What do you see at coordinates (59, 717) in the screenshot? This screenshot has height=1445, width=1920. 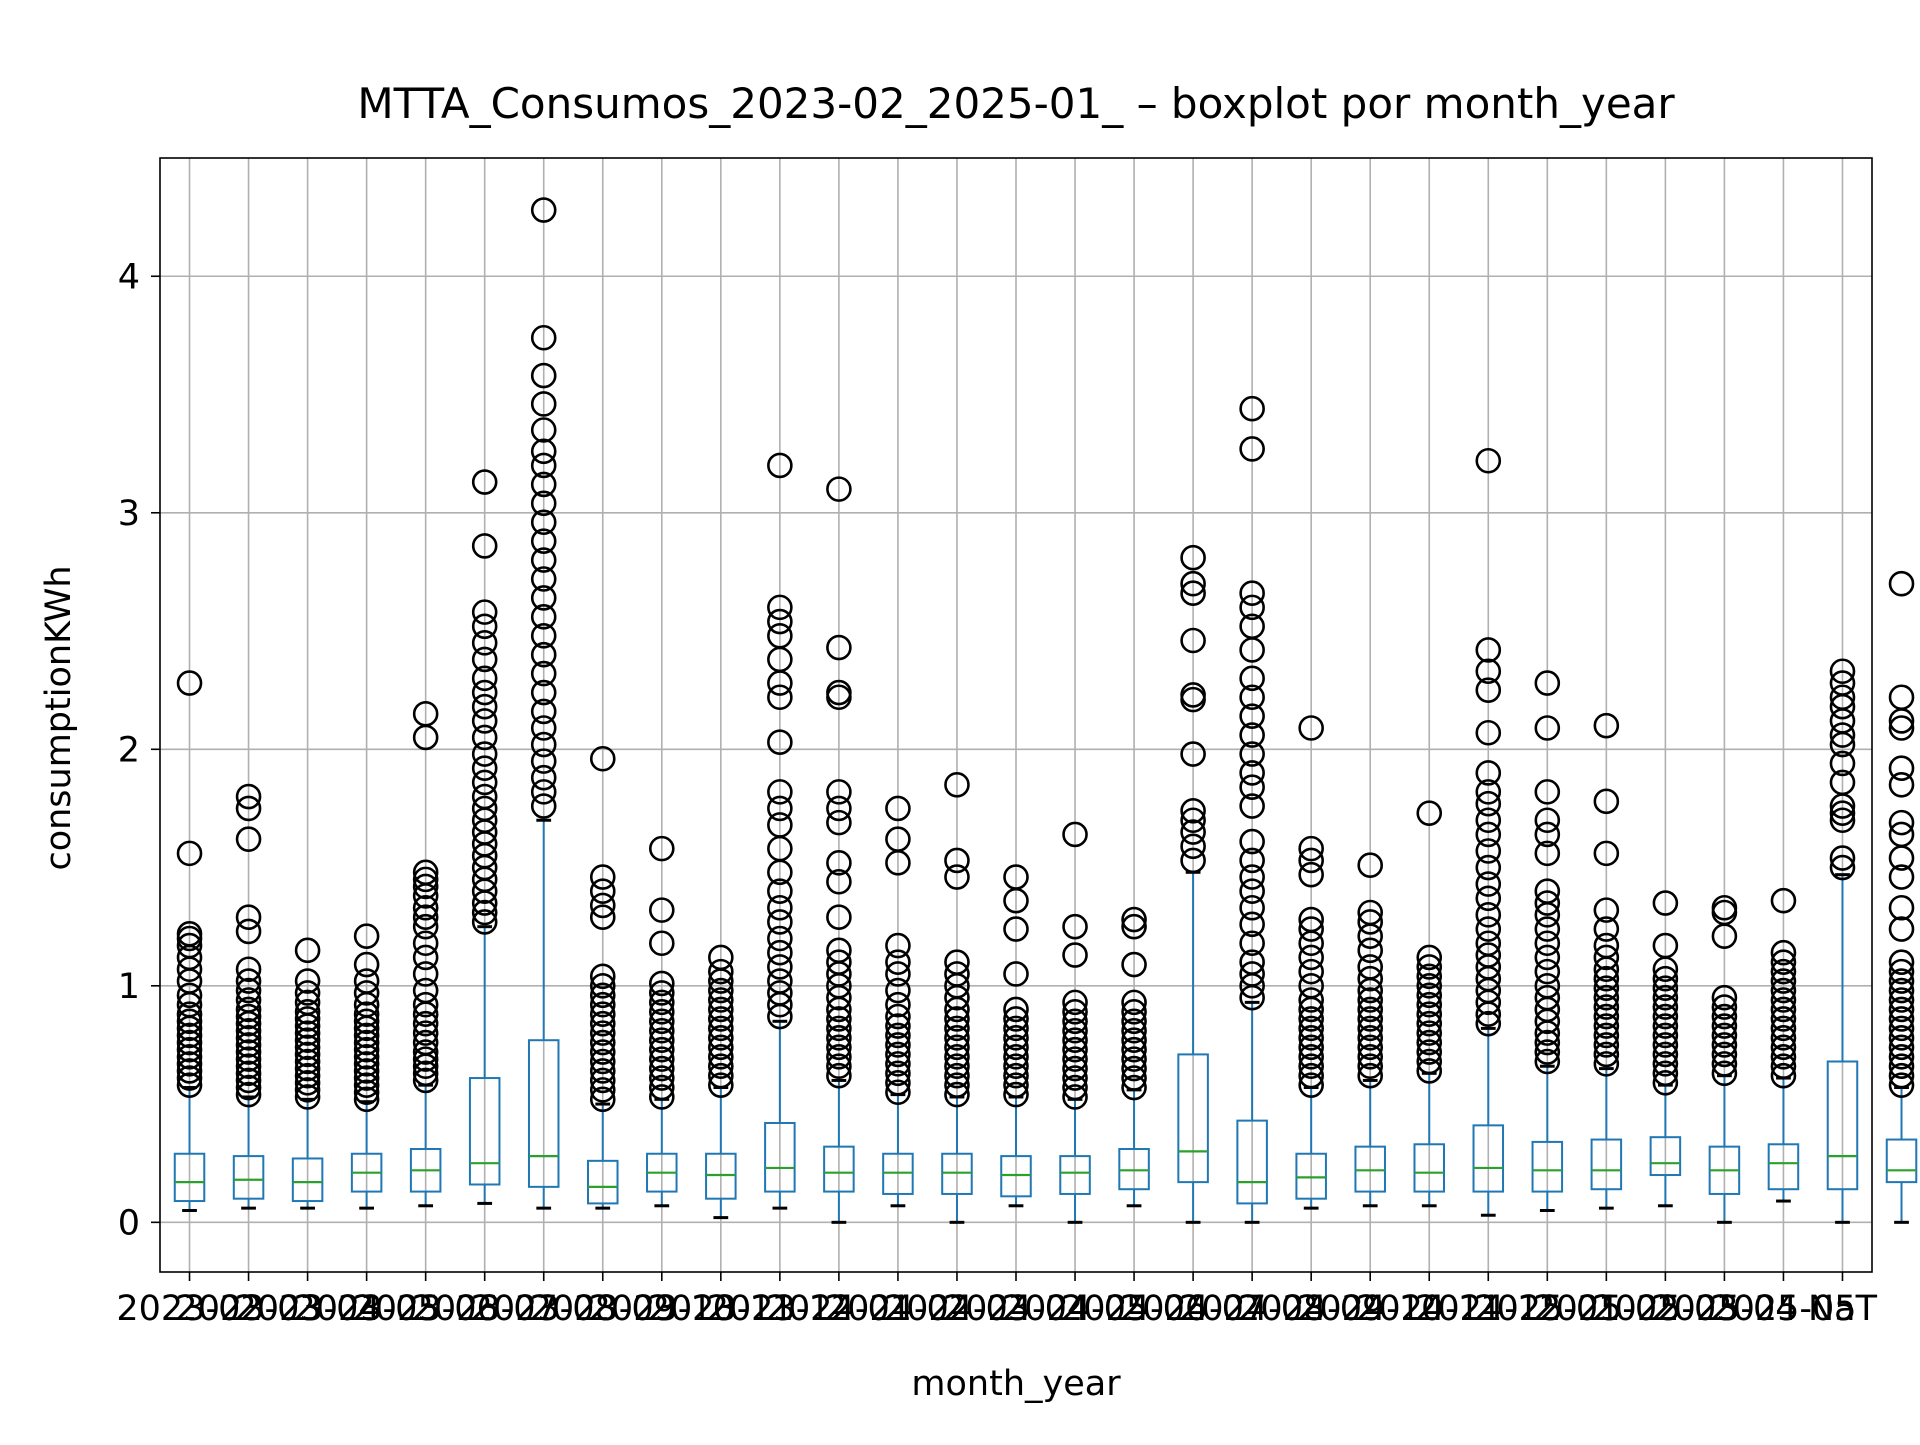 I see `y-axis-label: consumptionKWh` at bounding box center [59, 717].